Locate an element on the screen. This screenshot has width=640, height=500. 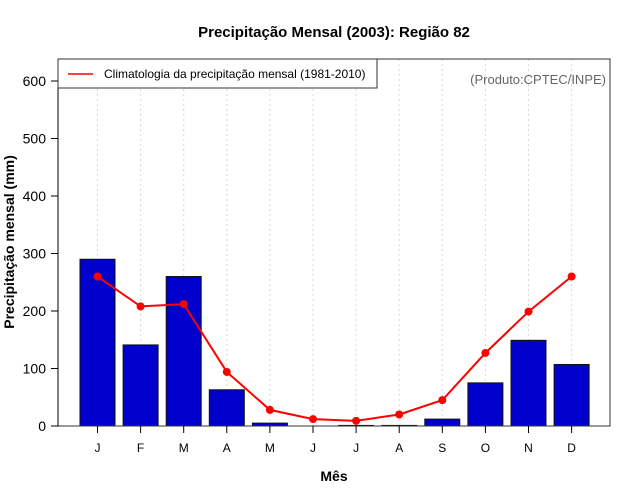
y-axis-label: Precipitação mensal (mm) is located at coordinates (9, 242).